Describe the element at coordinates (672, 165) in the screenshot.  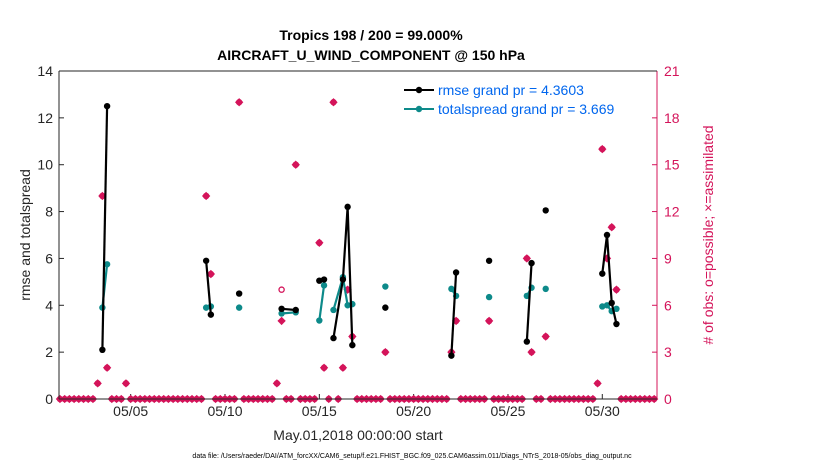
I see `y-tick-right-label-5: 15` at that location.